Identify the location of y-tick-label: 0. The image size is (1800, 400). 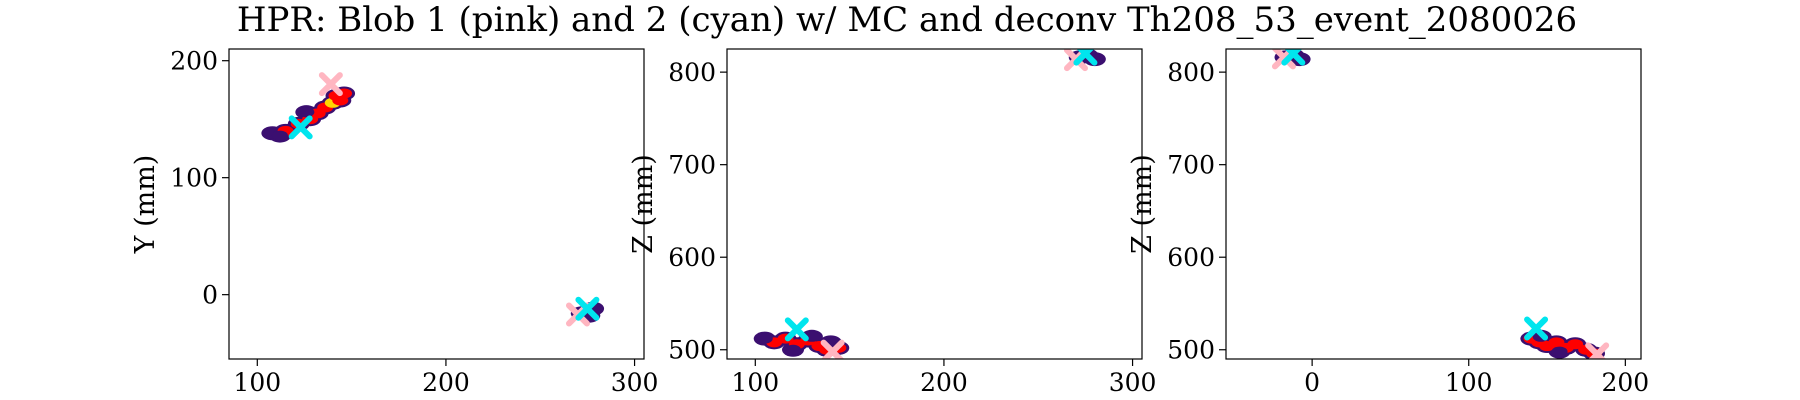
(210, 295).